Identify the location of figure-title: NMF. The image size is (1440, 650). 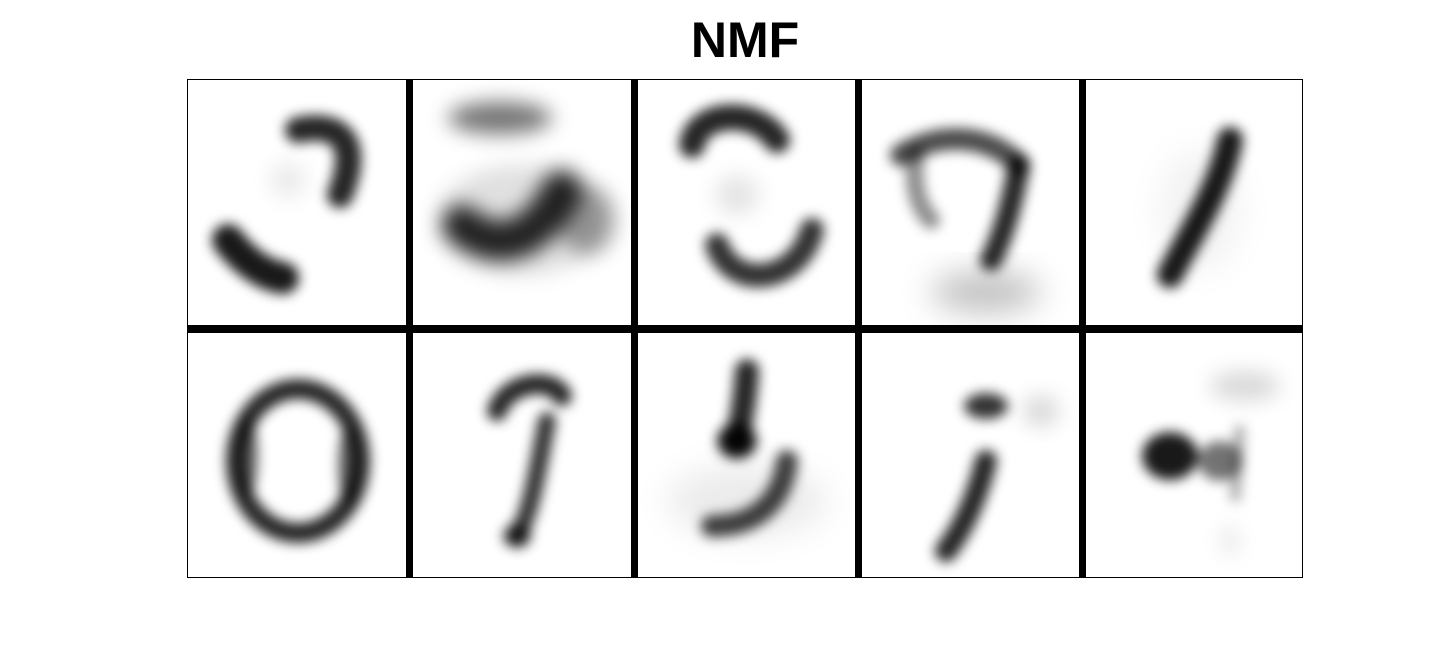
(745, 40).